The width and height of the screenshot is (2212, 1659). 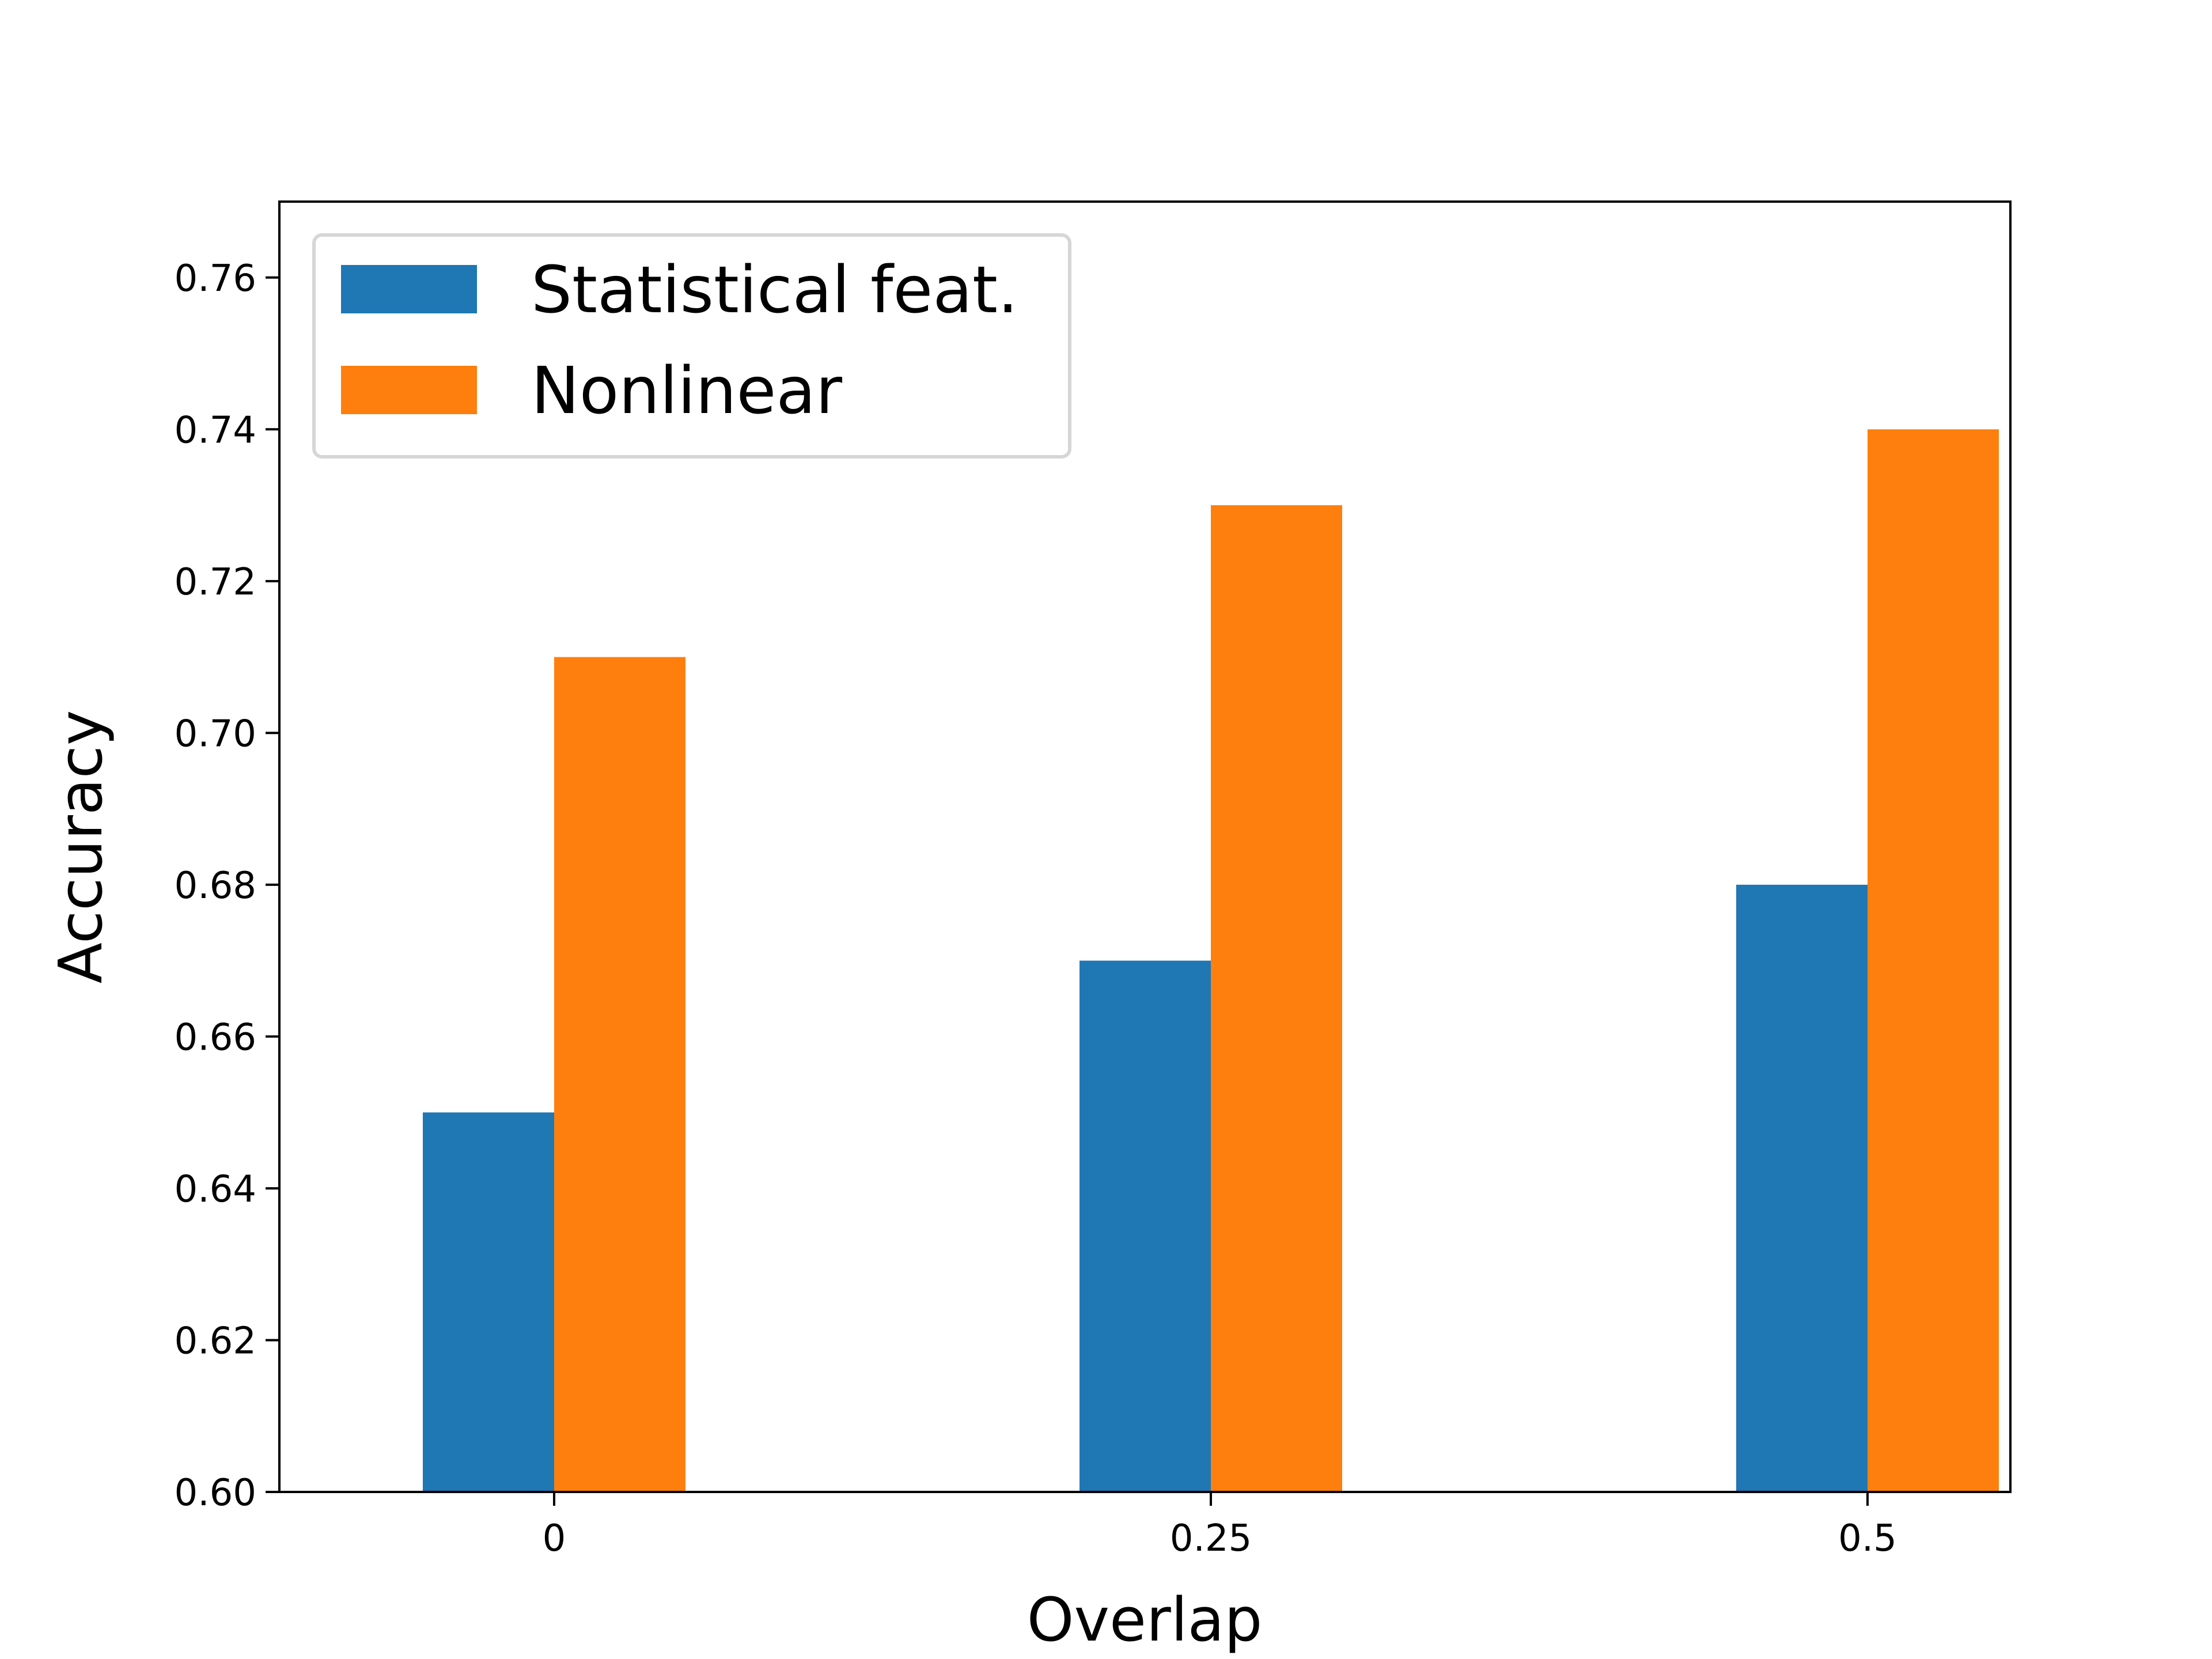 What do you see at coordinates (216, 430) in the screenshot?
I see `y-tick-label: 0.74` at bounding box center [216, 430].